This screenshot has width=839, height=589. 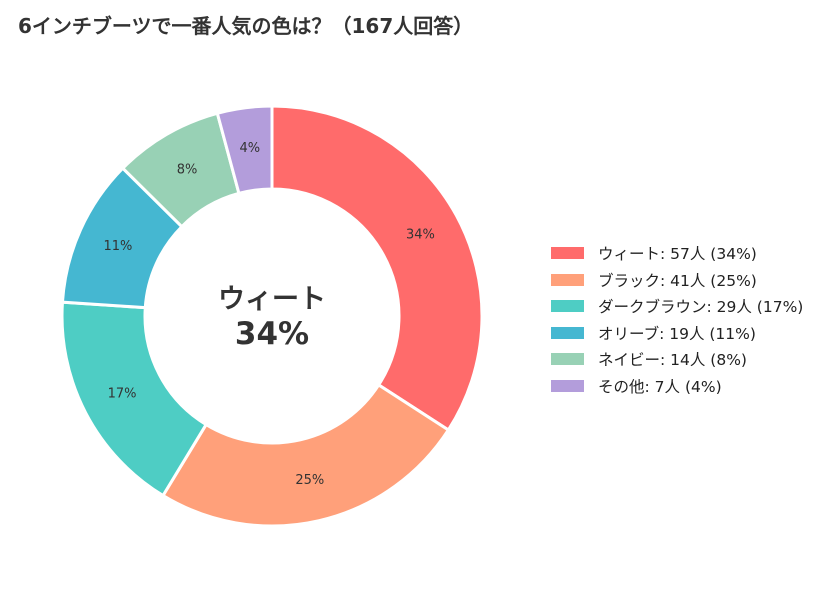 What do you see at coordinates (187, 169) in the screenshot?
I see `slice-label-4: 8%` at bounding box center [187, 169].